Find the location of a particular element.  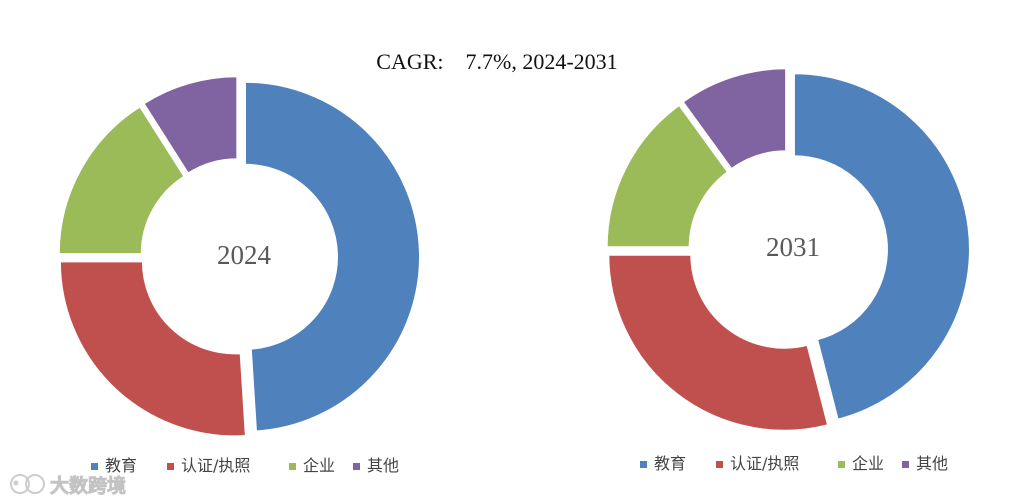

legend-2031: 教育 认证/执照 企业 其他 is located at coordinates (794, 463).